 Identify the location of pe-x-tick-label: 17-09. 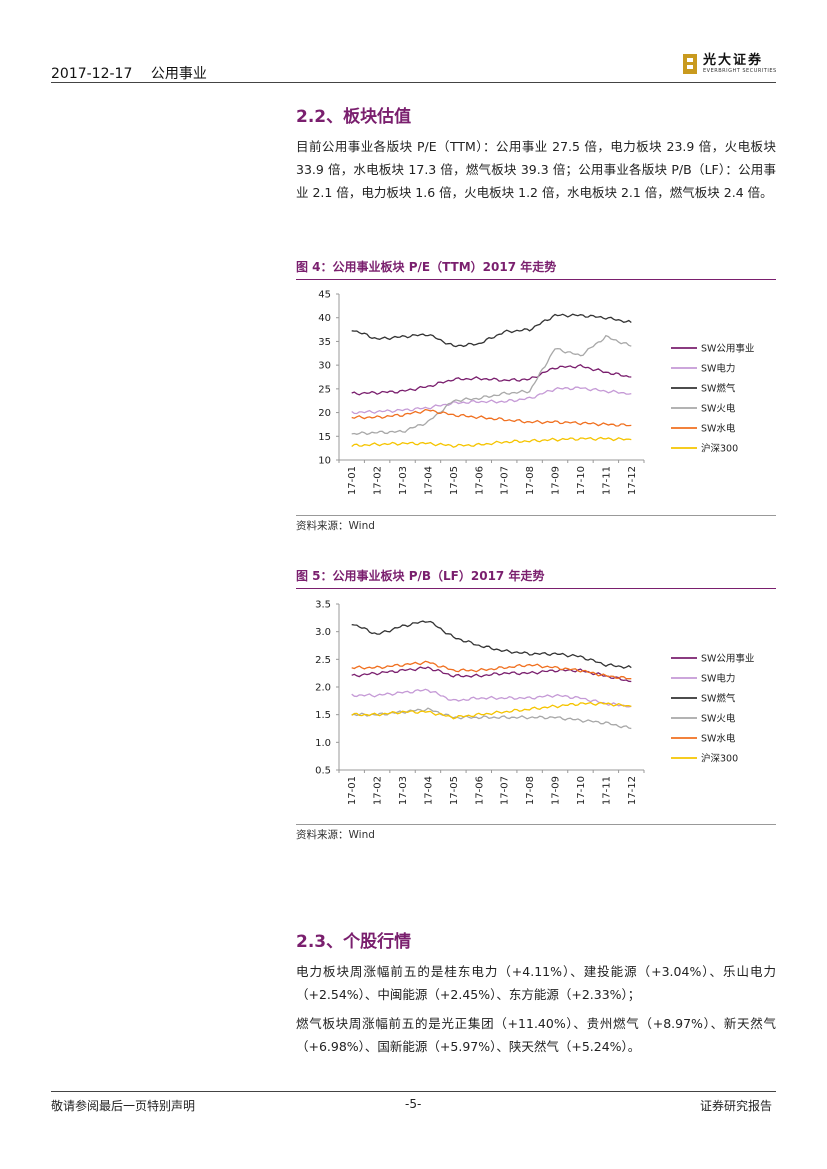
(556, 480).